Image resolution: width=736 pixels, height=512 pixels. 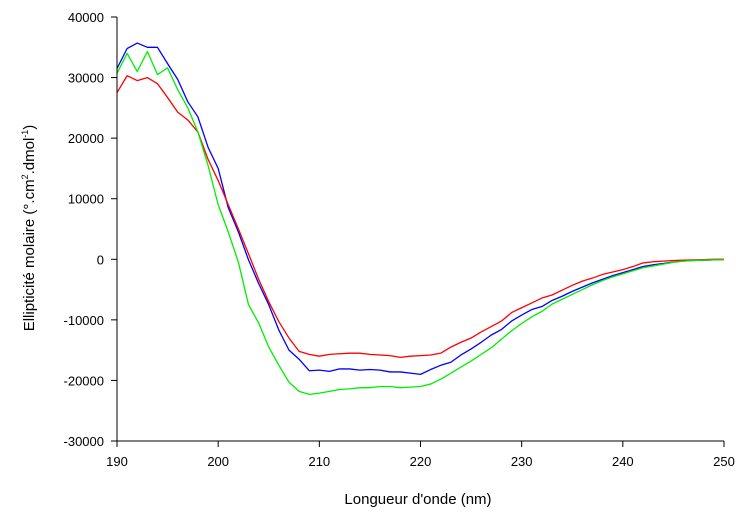 What do you see at coordinates (25, 134) in the screenshot?
I see `y-axis-title-sup-2: -1` at bounding box center [25, 134].